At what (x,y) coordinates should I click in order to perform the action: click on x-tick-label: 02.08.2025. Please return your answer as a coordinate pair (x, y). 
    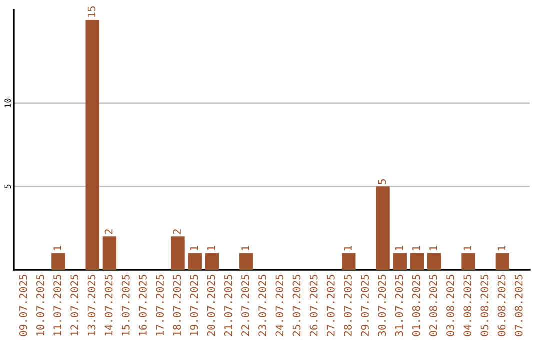
    Looking at the image, I should click on (433, 305).